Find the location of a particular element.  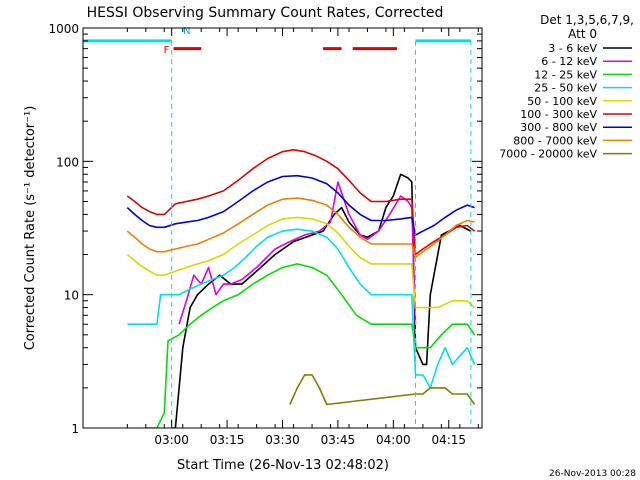

legend-label-8: 7000 - 20000 keV is located at coordinates (548, 154).